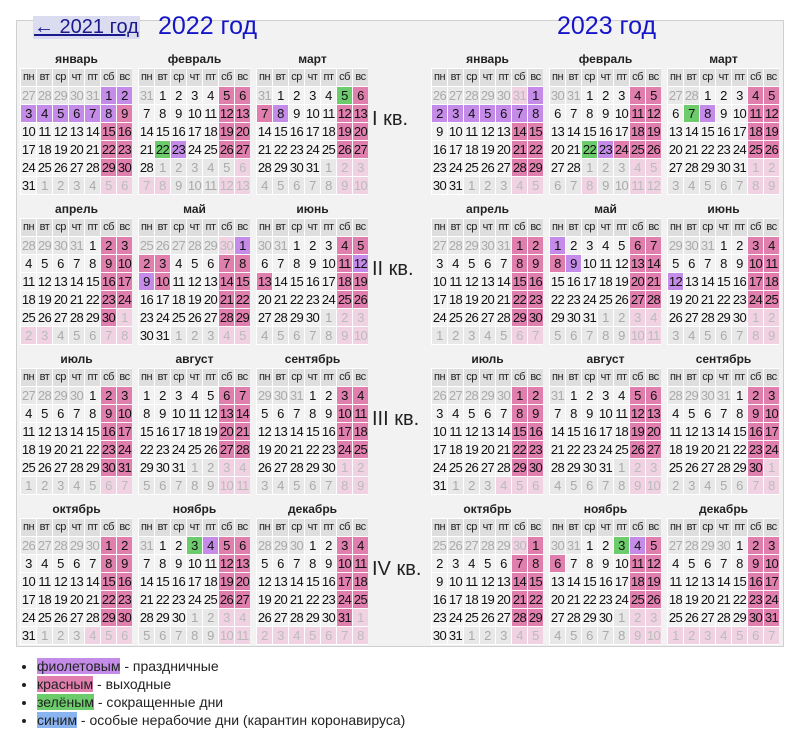 This screenshot has width=804, height=749. I want to click on weekend-day: 30, so click(124, 167).